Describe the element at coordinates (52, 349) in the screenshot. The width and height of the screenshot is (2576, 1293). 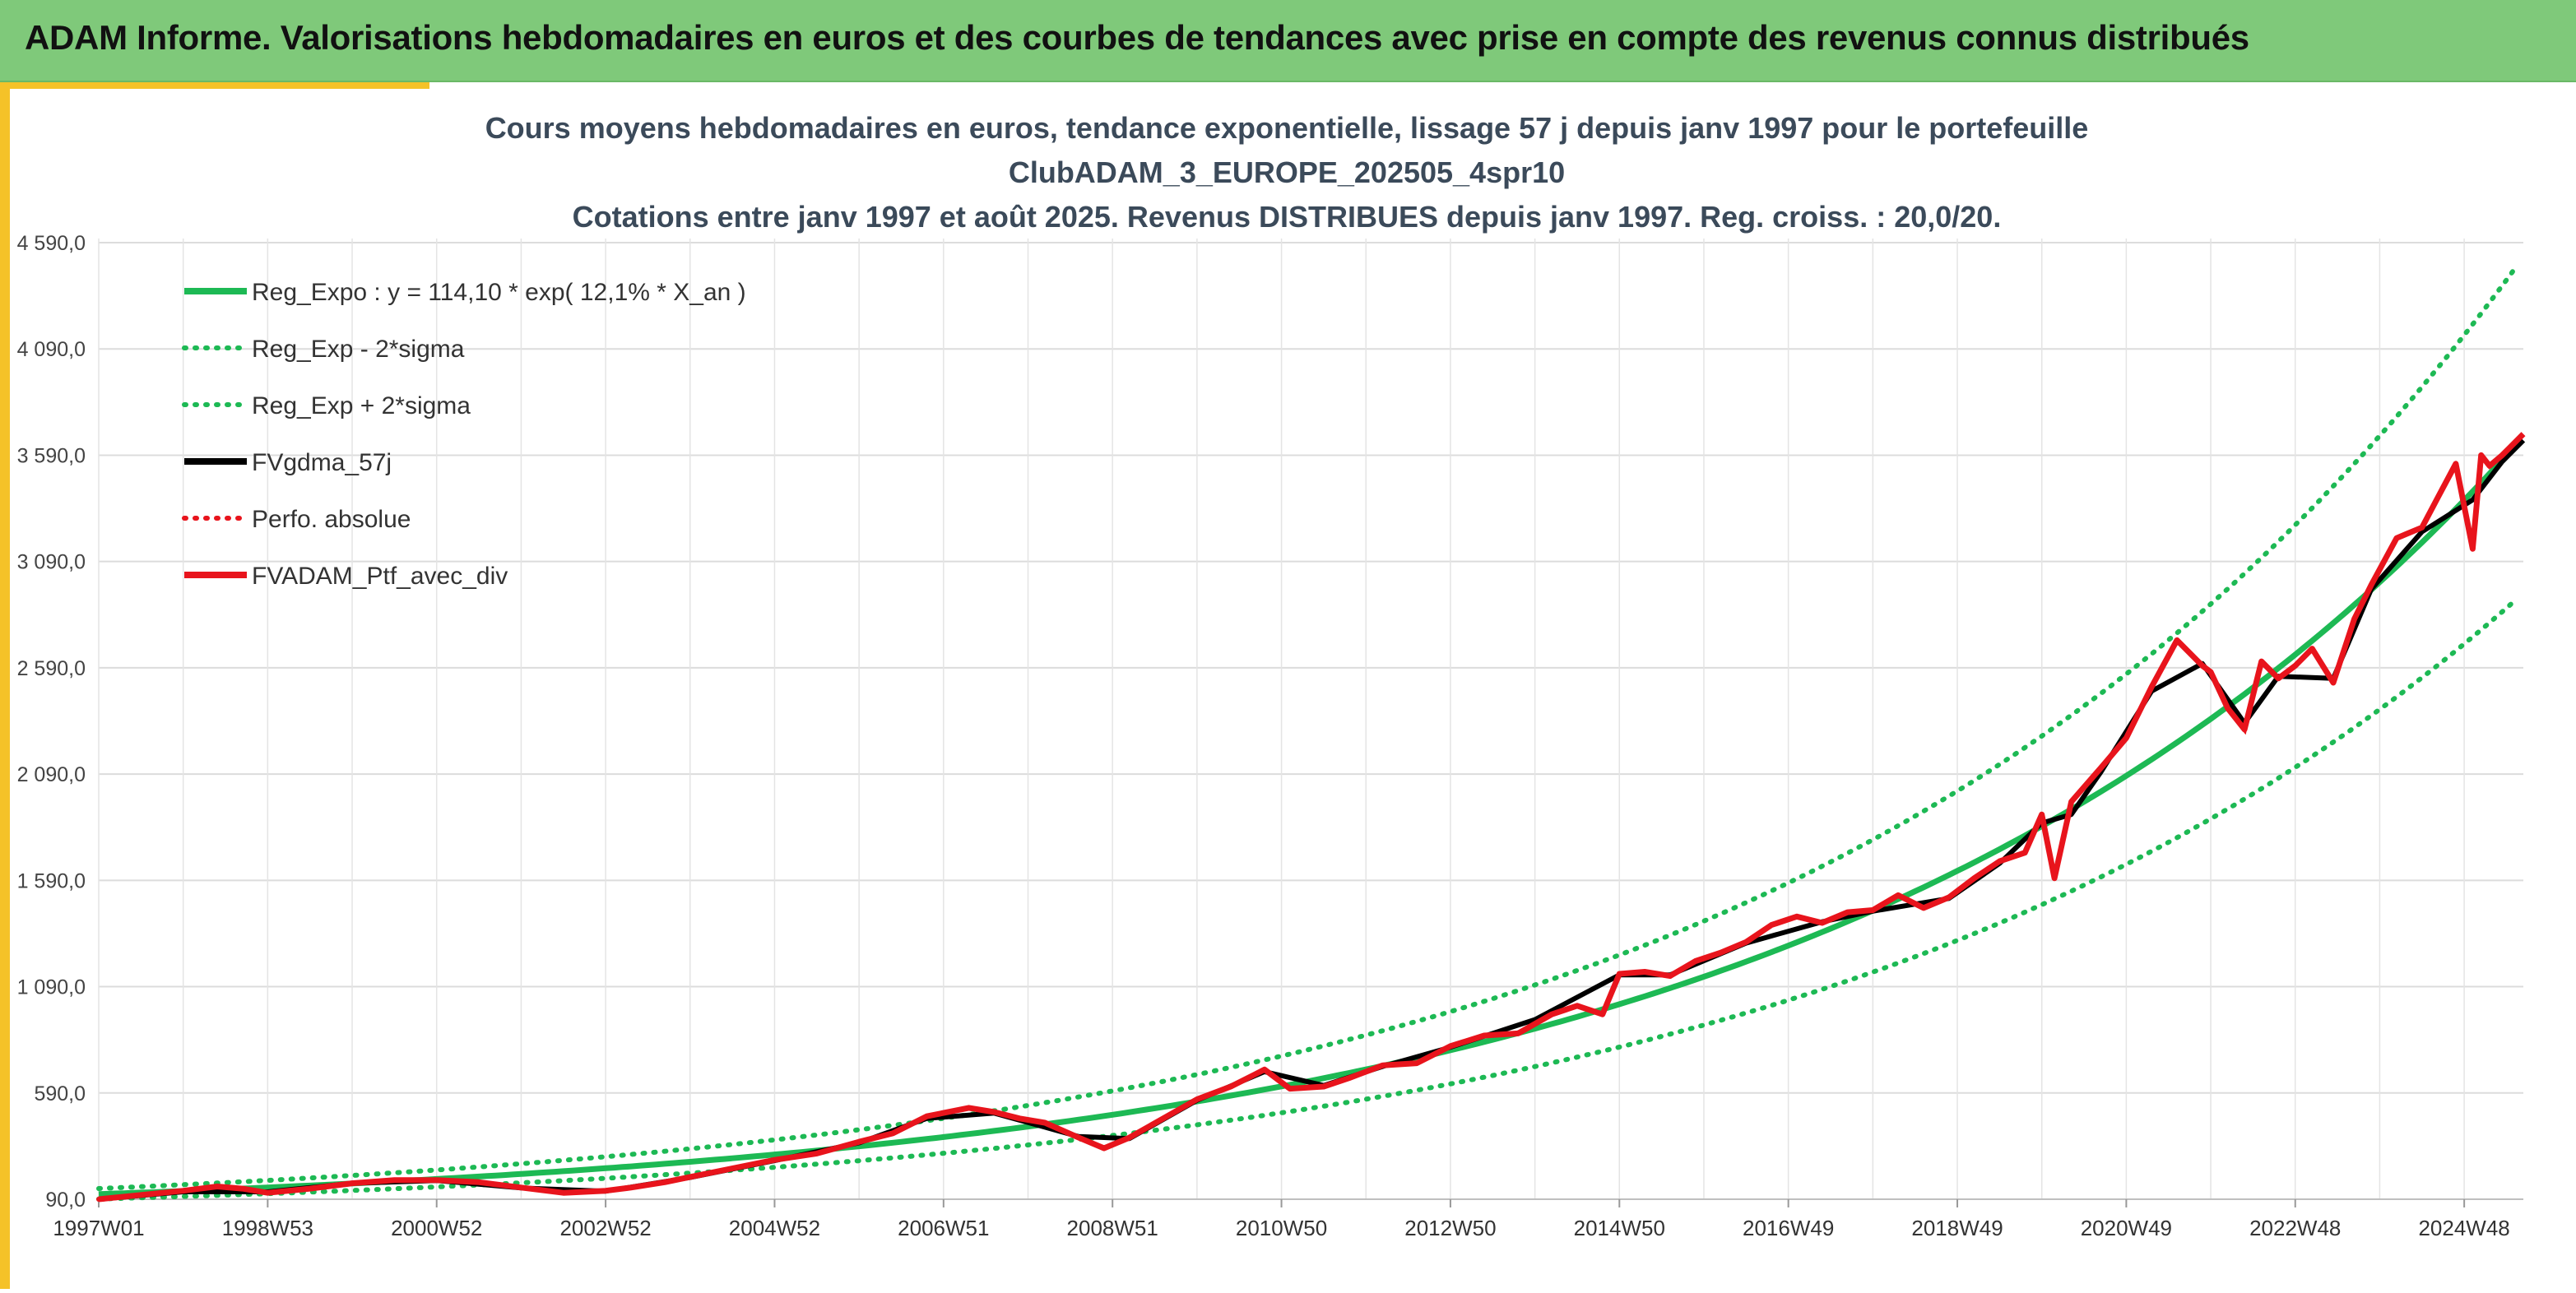
I see `y-tick-label: 4 090,0` at that location.